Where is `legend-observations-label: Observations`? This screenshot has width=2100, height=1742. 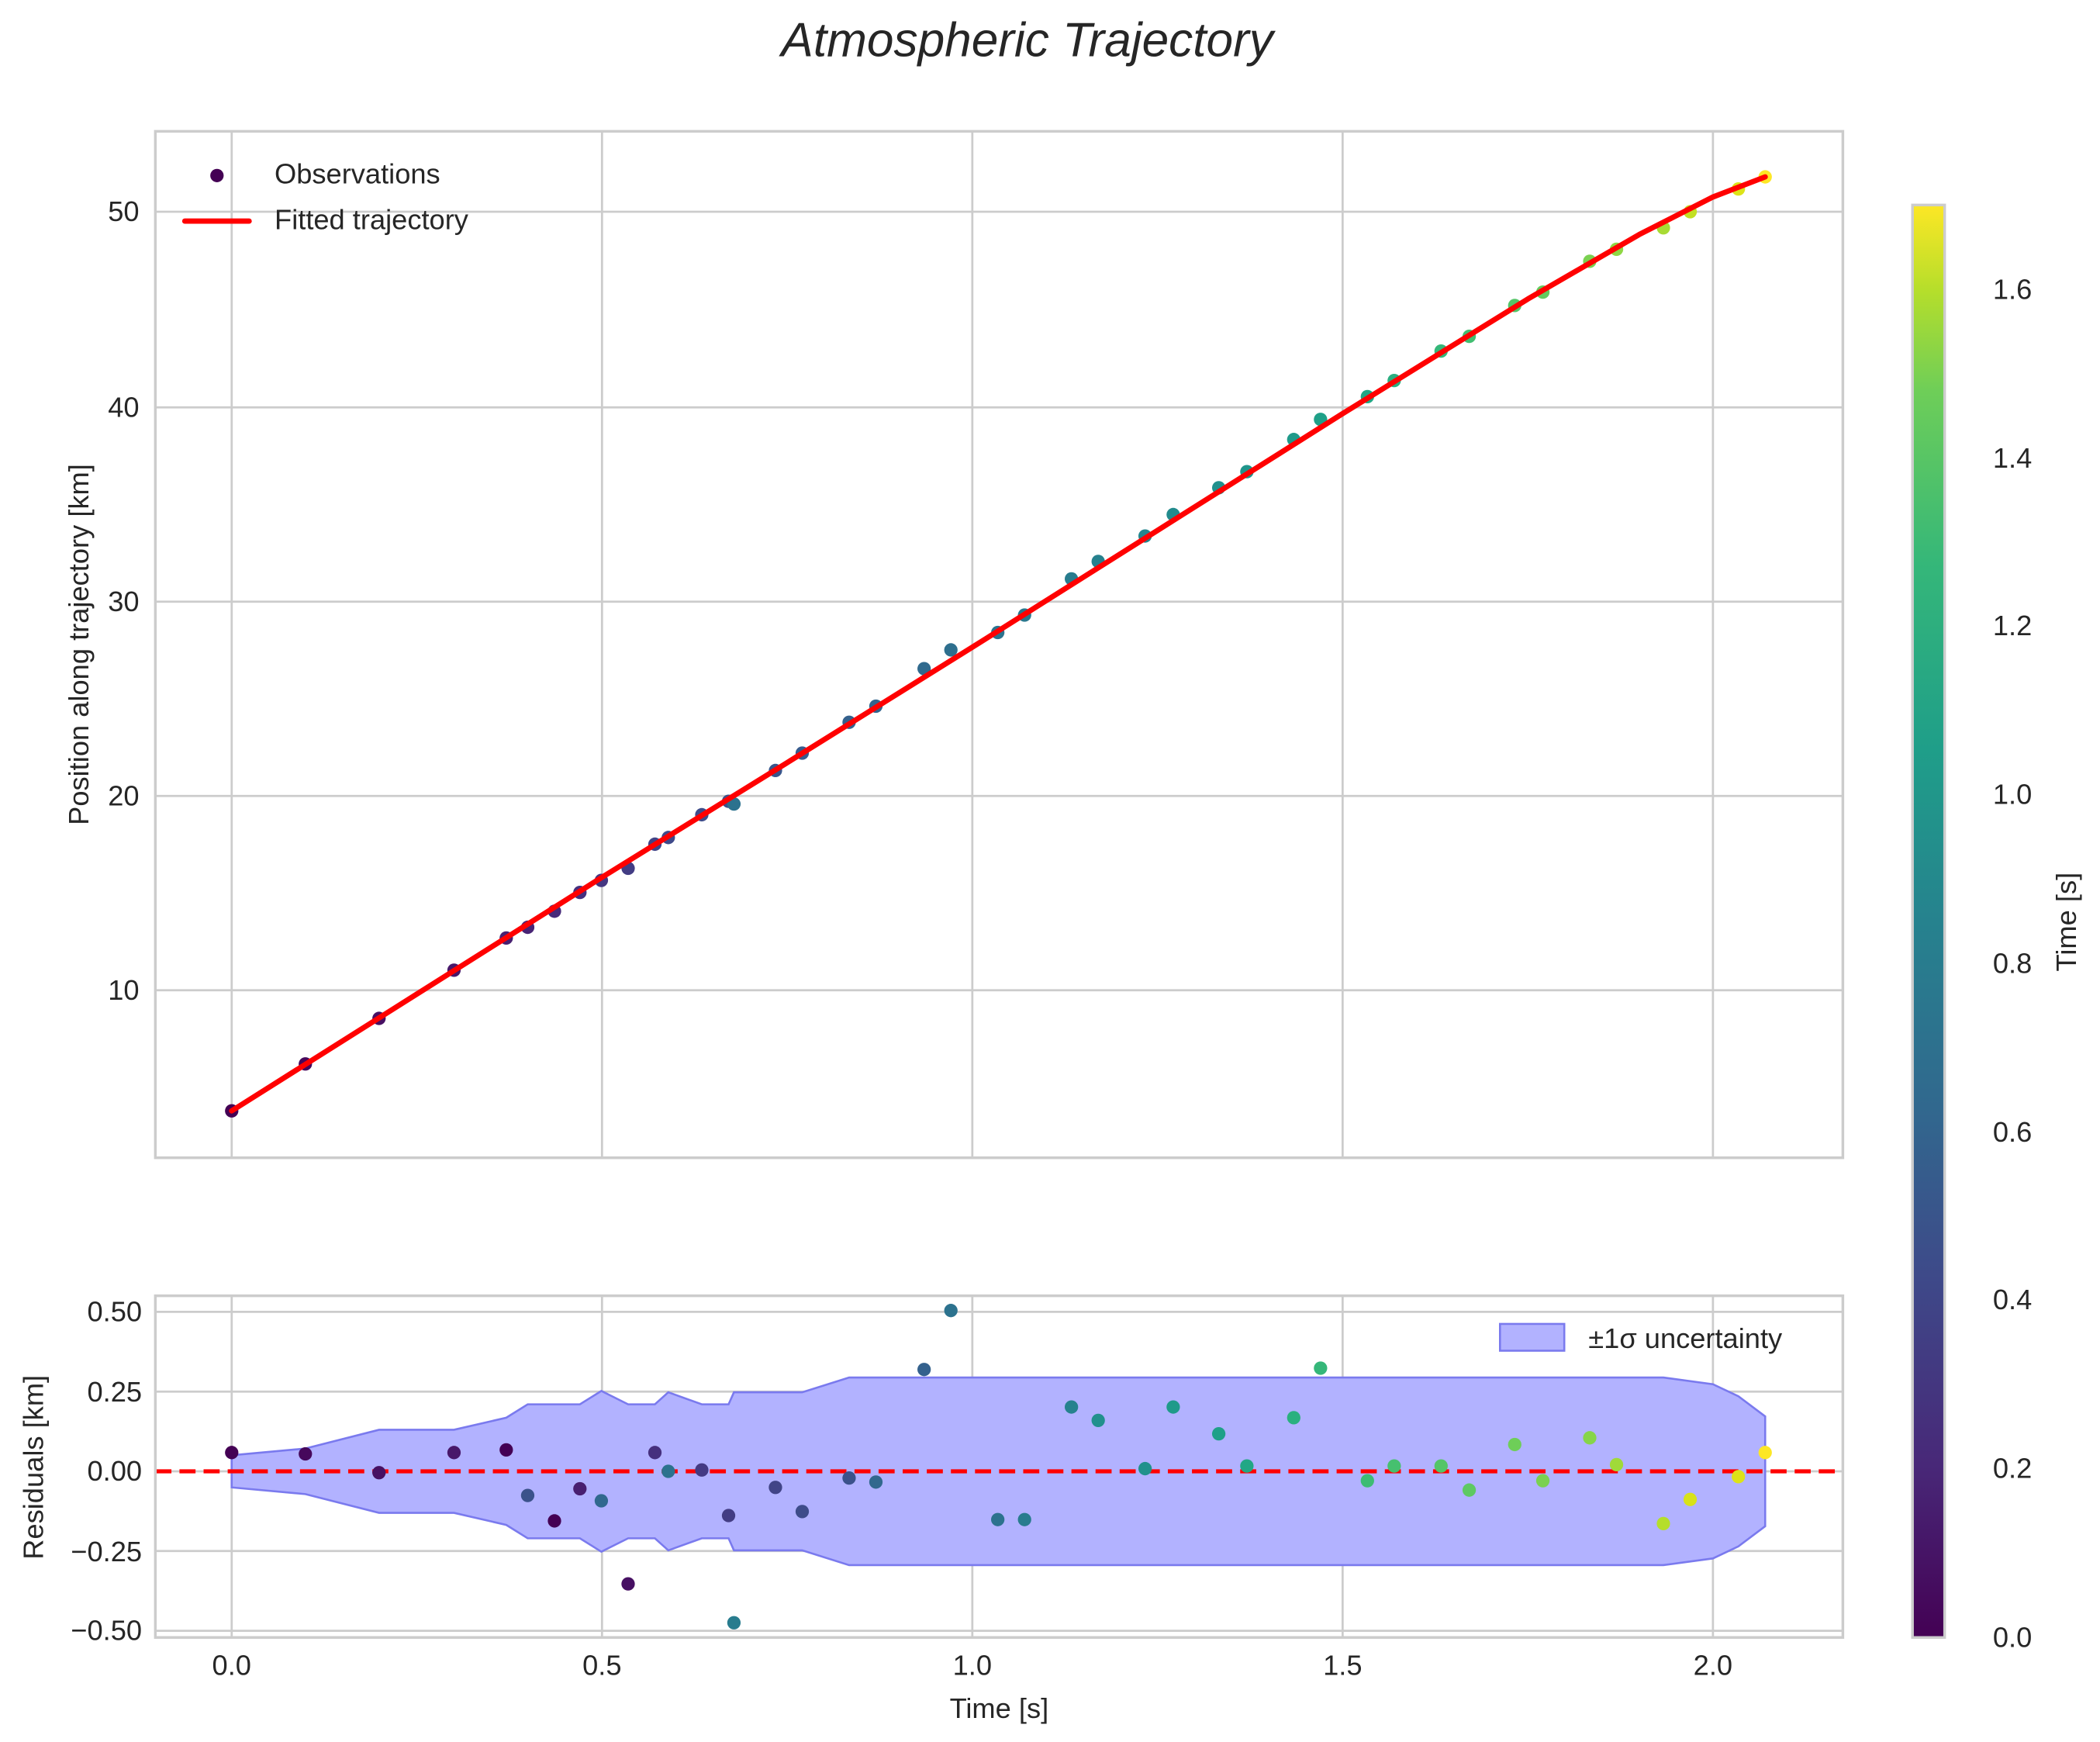 legend-observations-label: Observations is located at coordinates (357, 174).